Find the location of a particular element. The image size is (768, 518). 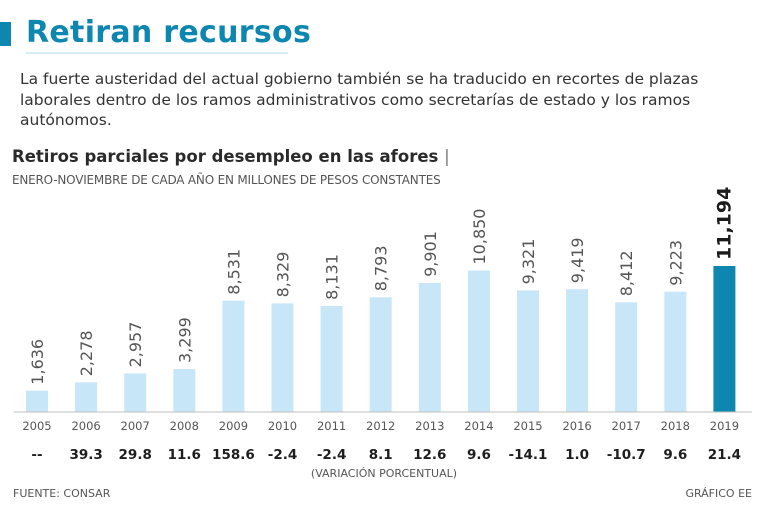

headline: Retiran recursos is located at coordinates (169, 32).